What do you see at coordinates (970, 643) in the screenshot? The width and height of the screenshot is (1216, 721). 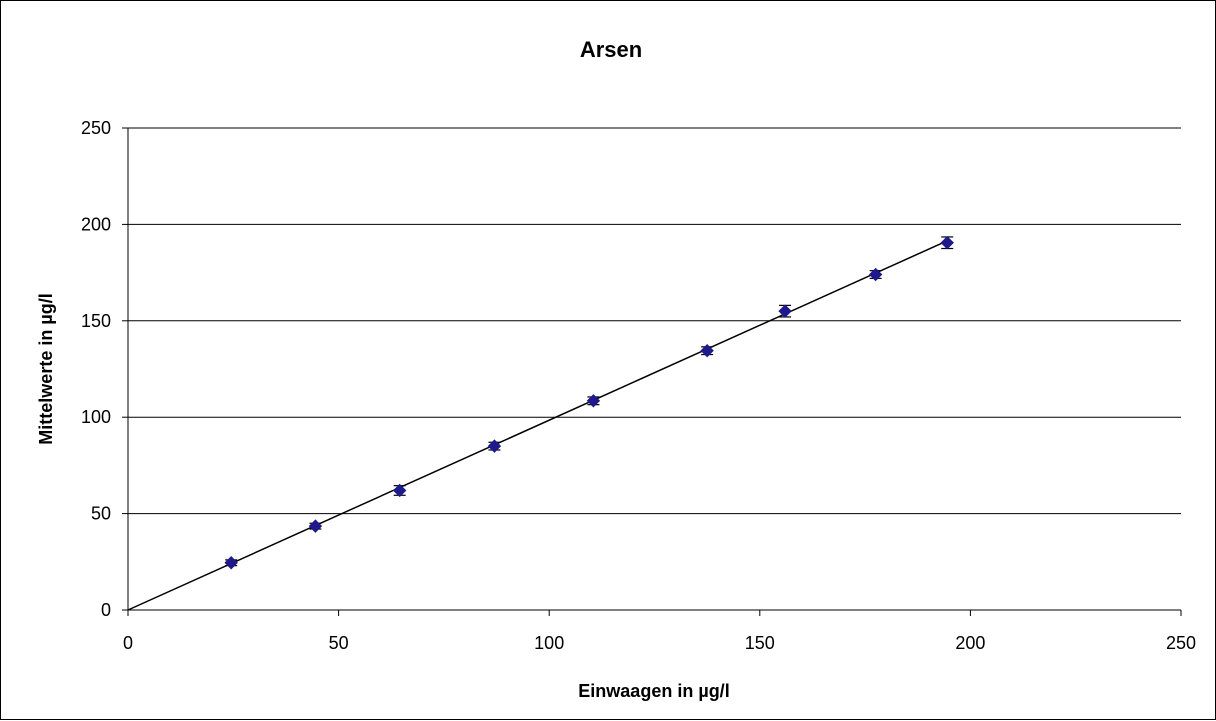 I see `x-tick-label: 200` at bounding box center [970, 643].